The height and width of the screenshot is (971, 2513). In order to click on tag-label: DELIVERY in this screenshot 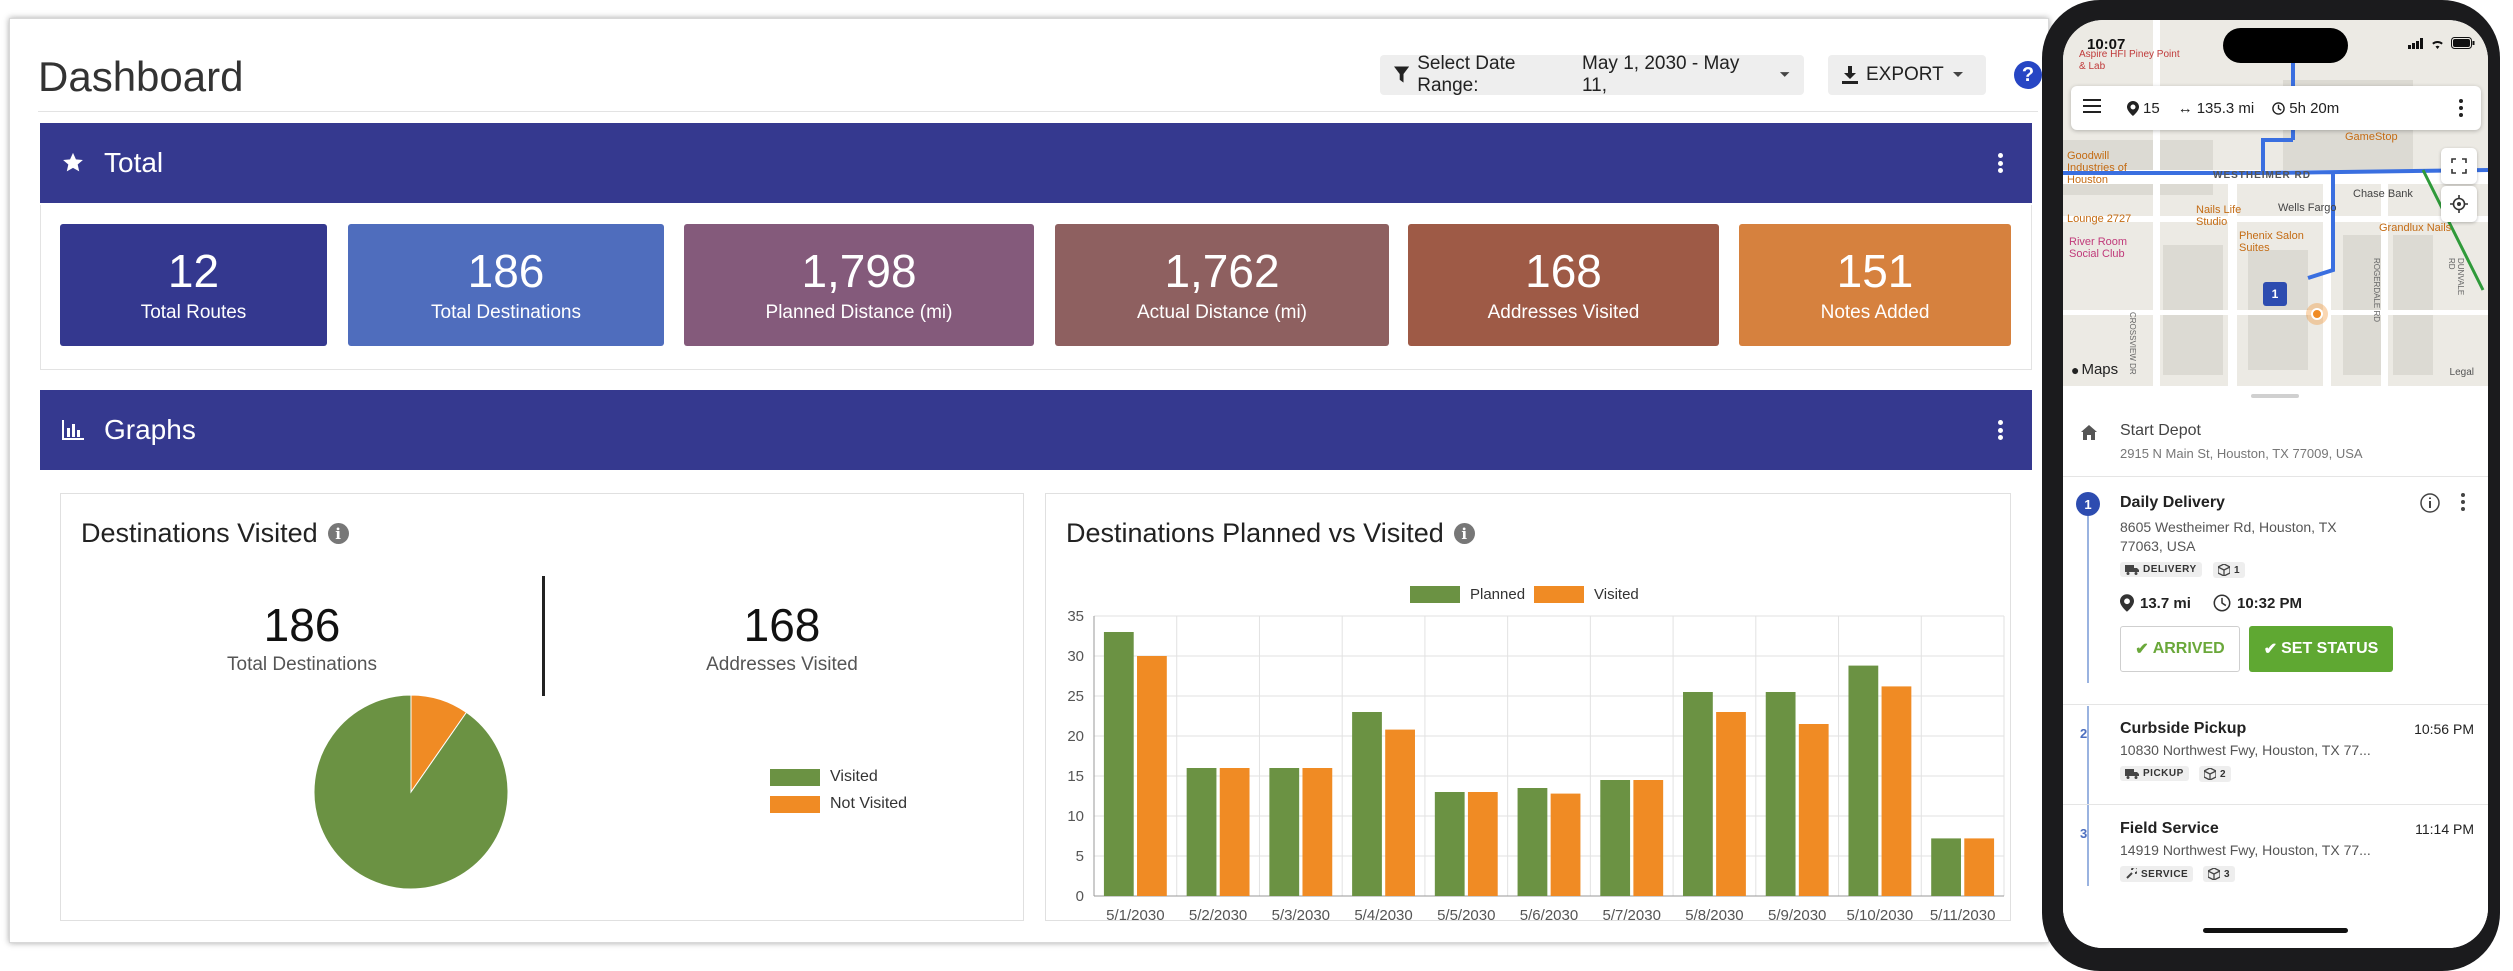, I will do `click(2170, 569)`.